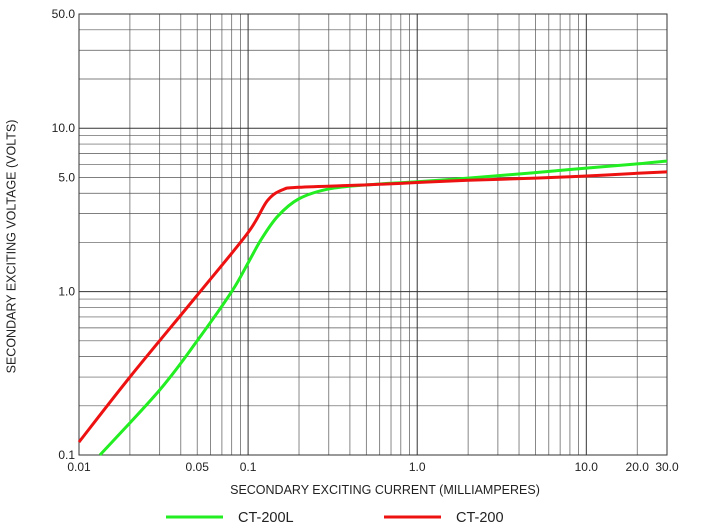 This screenshot has height=529, width=701. I want to click on y-axis-title: SECONDARY EXCITING VOLTAGE (VOLTS), so click(11, 247).